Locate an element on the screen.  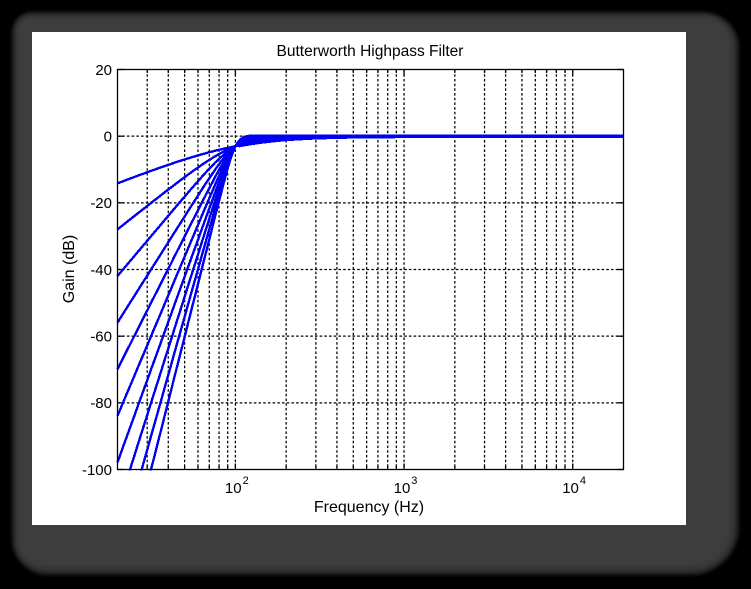
svg-text: Butterworth Highpass Filter is located at coordinates (370, 51).